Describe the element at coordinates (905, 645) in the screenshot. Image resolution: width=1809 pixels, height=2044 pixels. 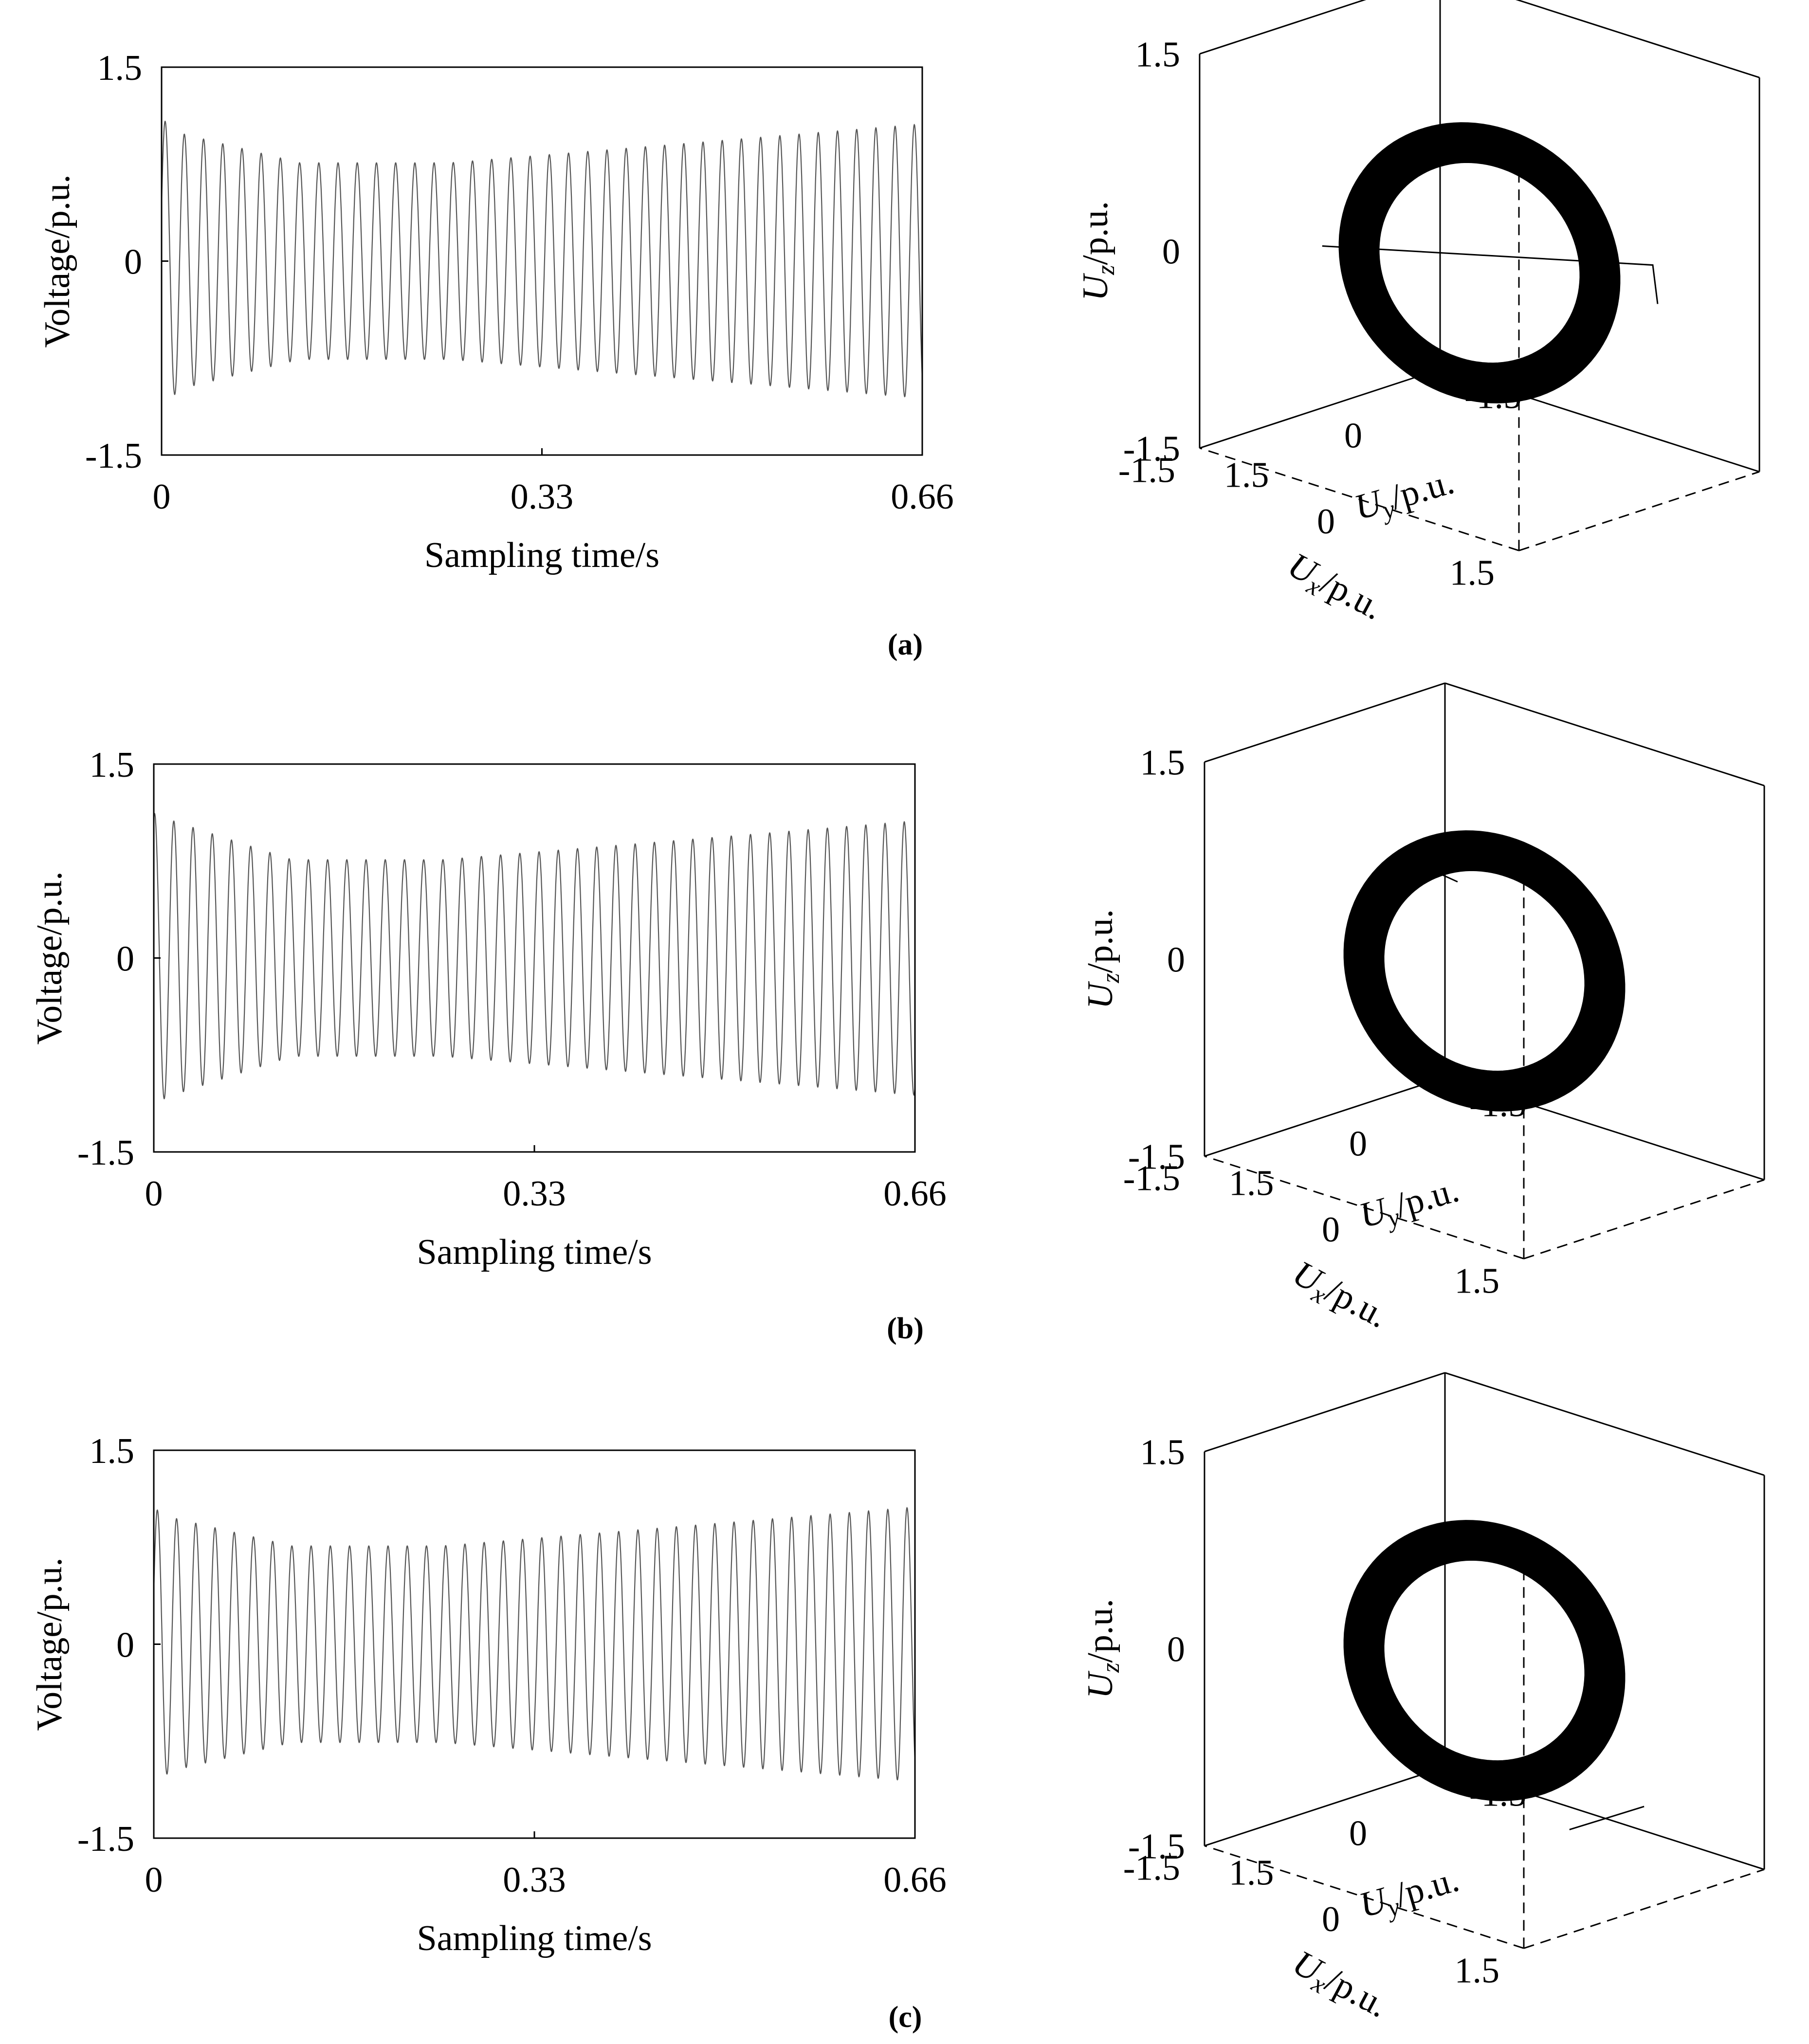
I see `panel-caption: (a)` at that location.